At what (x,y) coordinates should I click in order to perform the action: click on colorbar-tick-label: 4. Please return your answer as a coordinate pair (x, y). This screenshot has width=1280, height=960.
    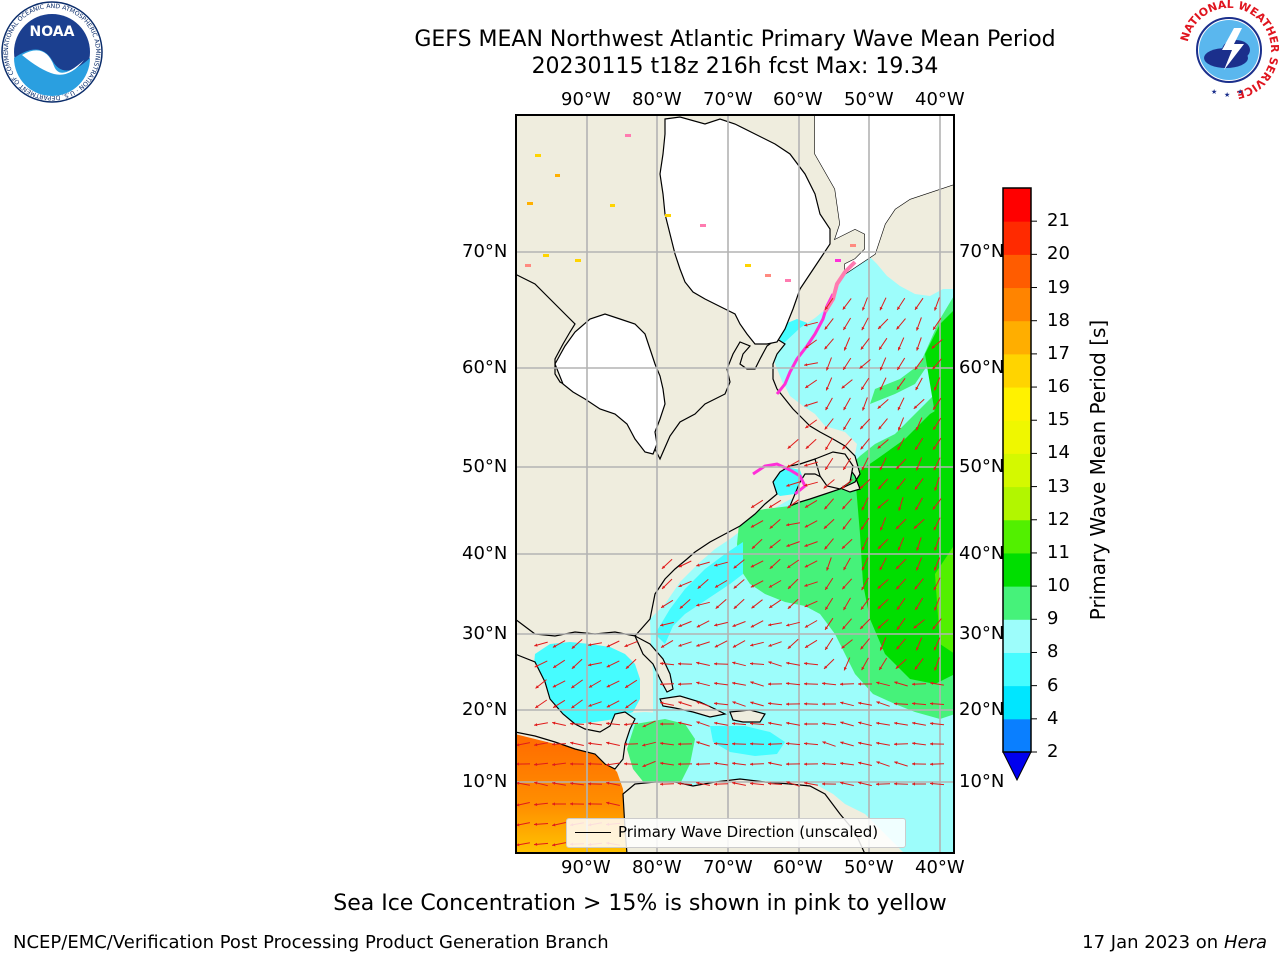
    Looking at the image, I should click on (1053, 718).